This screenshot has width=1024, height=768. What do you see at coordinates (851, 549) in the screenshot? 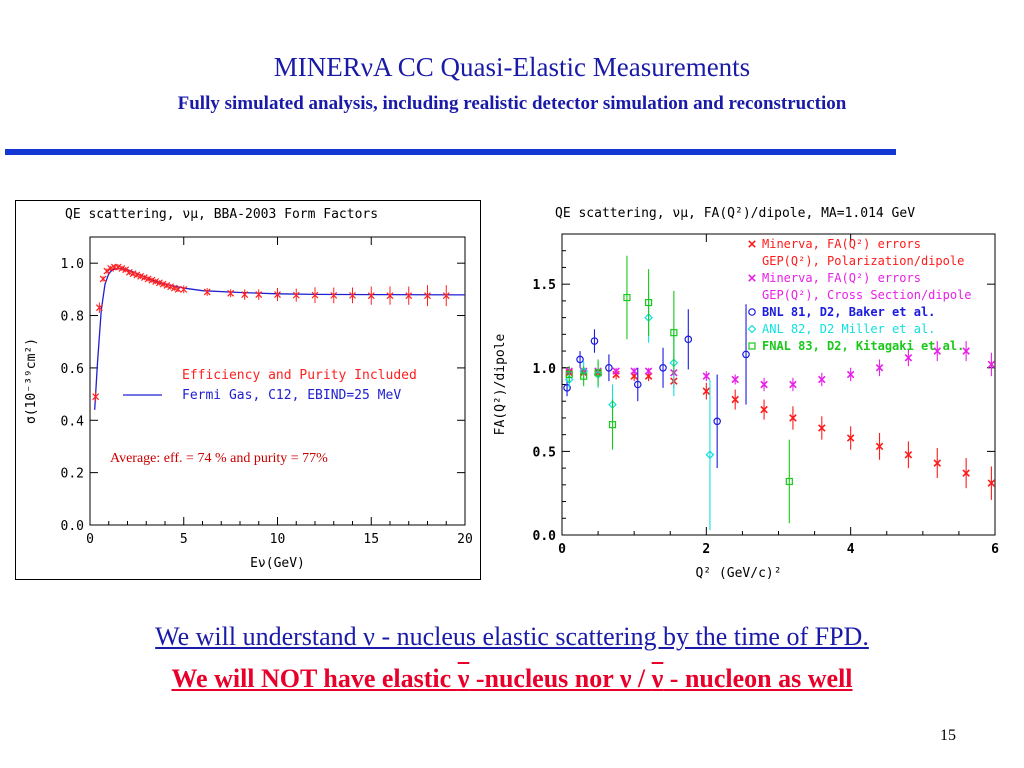
I see `chart2-x-tick-label: 4` at bounding box center [851, 549].